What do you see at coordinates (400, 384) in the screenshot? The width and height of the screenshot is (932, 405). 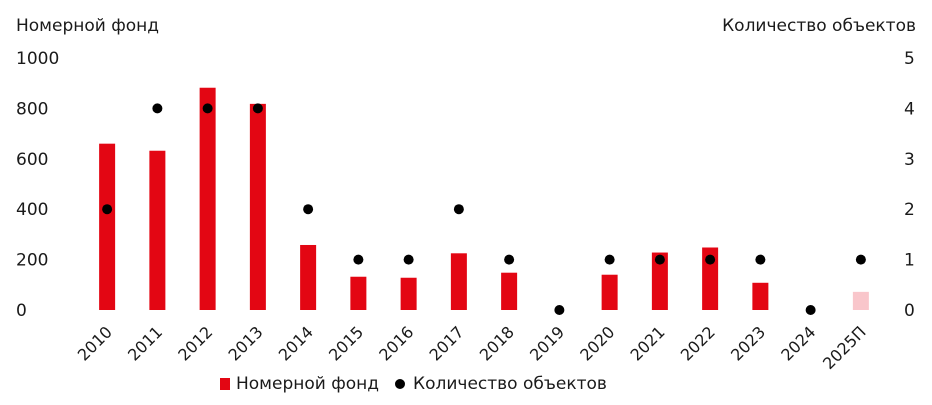 I see `legend-dot-swatch` at bounding box center [400, 384].